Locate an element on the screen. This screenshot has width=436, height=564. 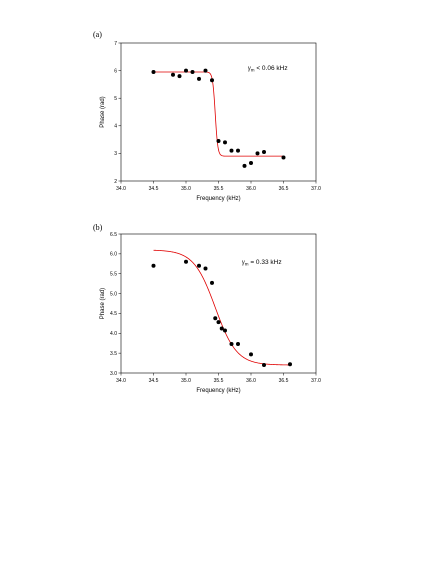
y-tick-label: 4 is located at coordinates (115, 127).